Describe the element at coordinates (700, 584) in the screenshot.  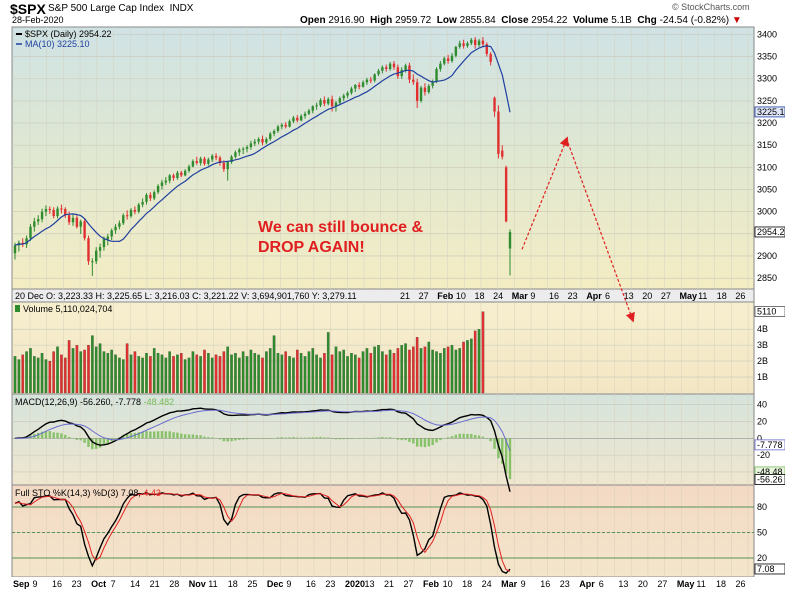
I see `x-tick-bottom: 11` at that location.